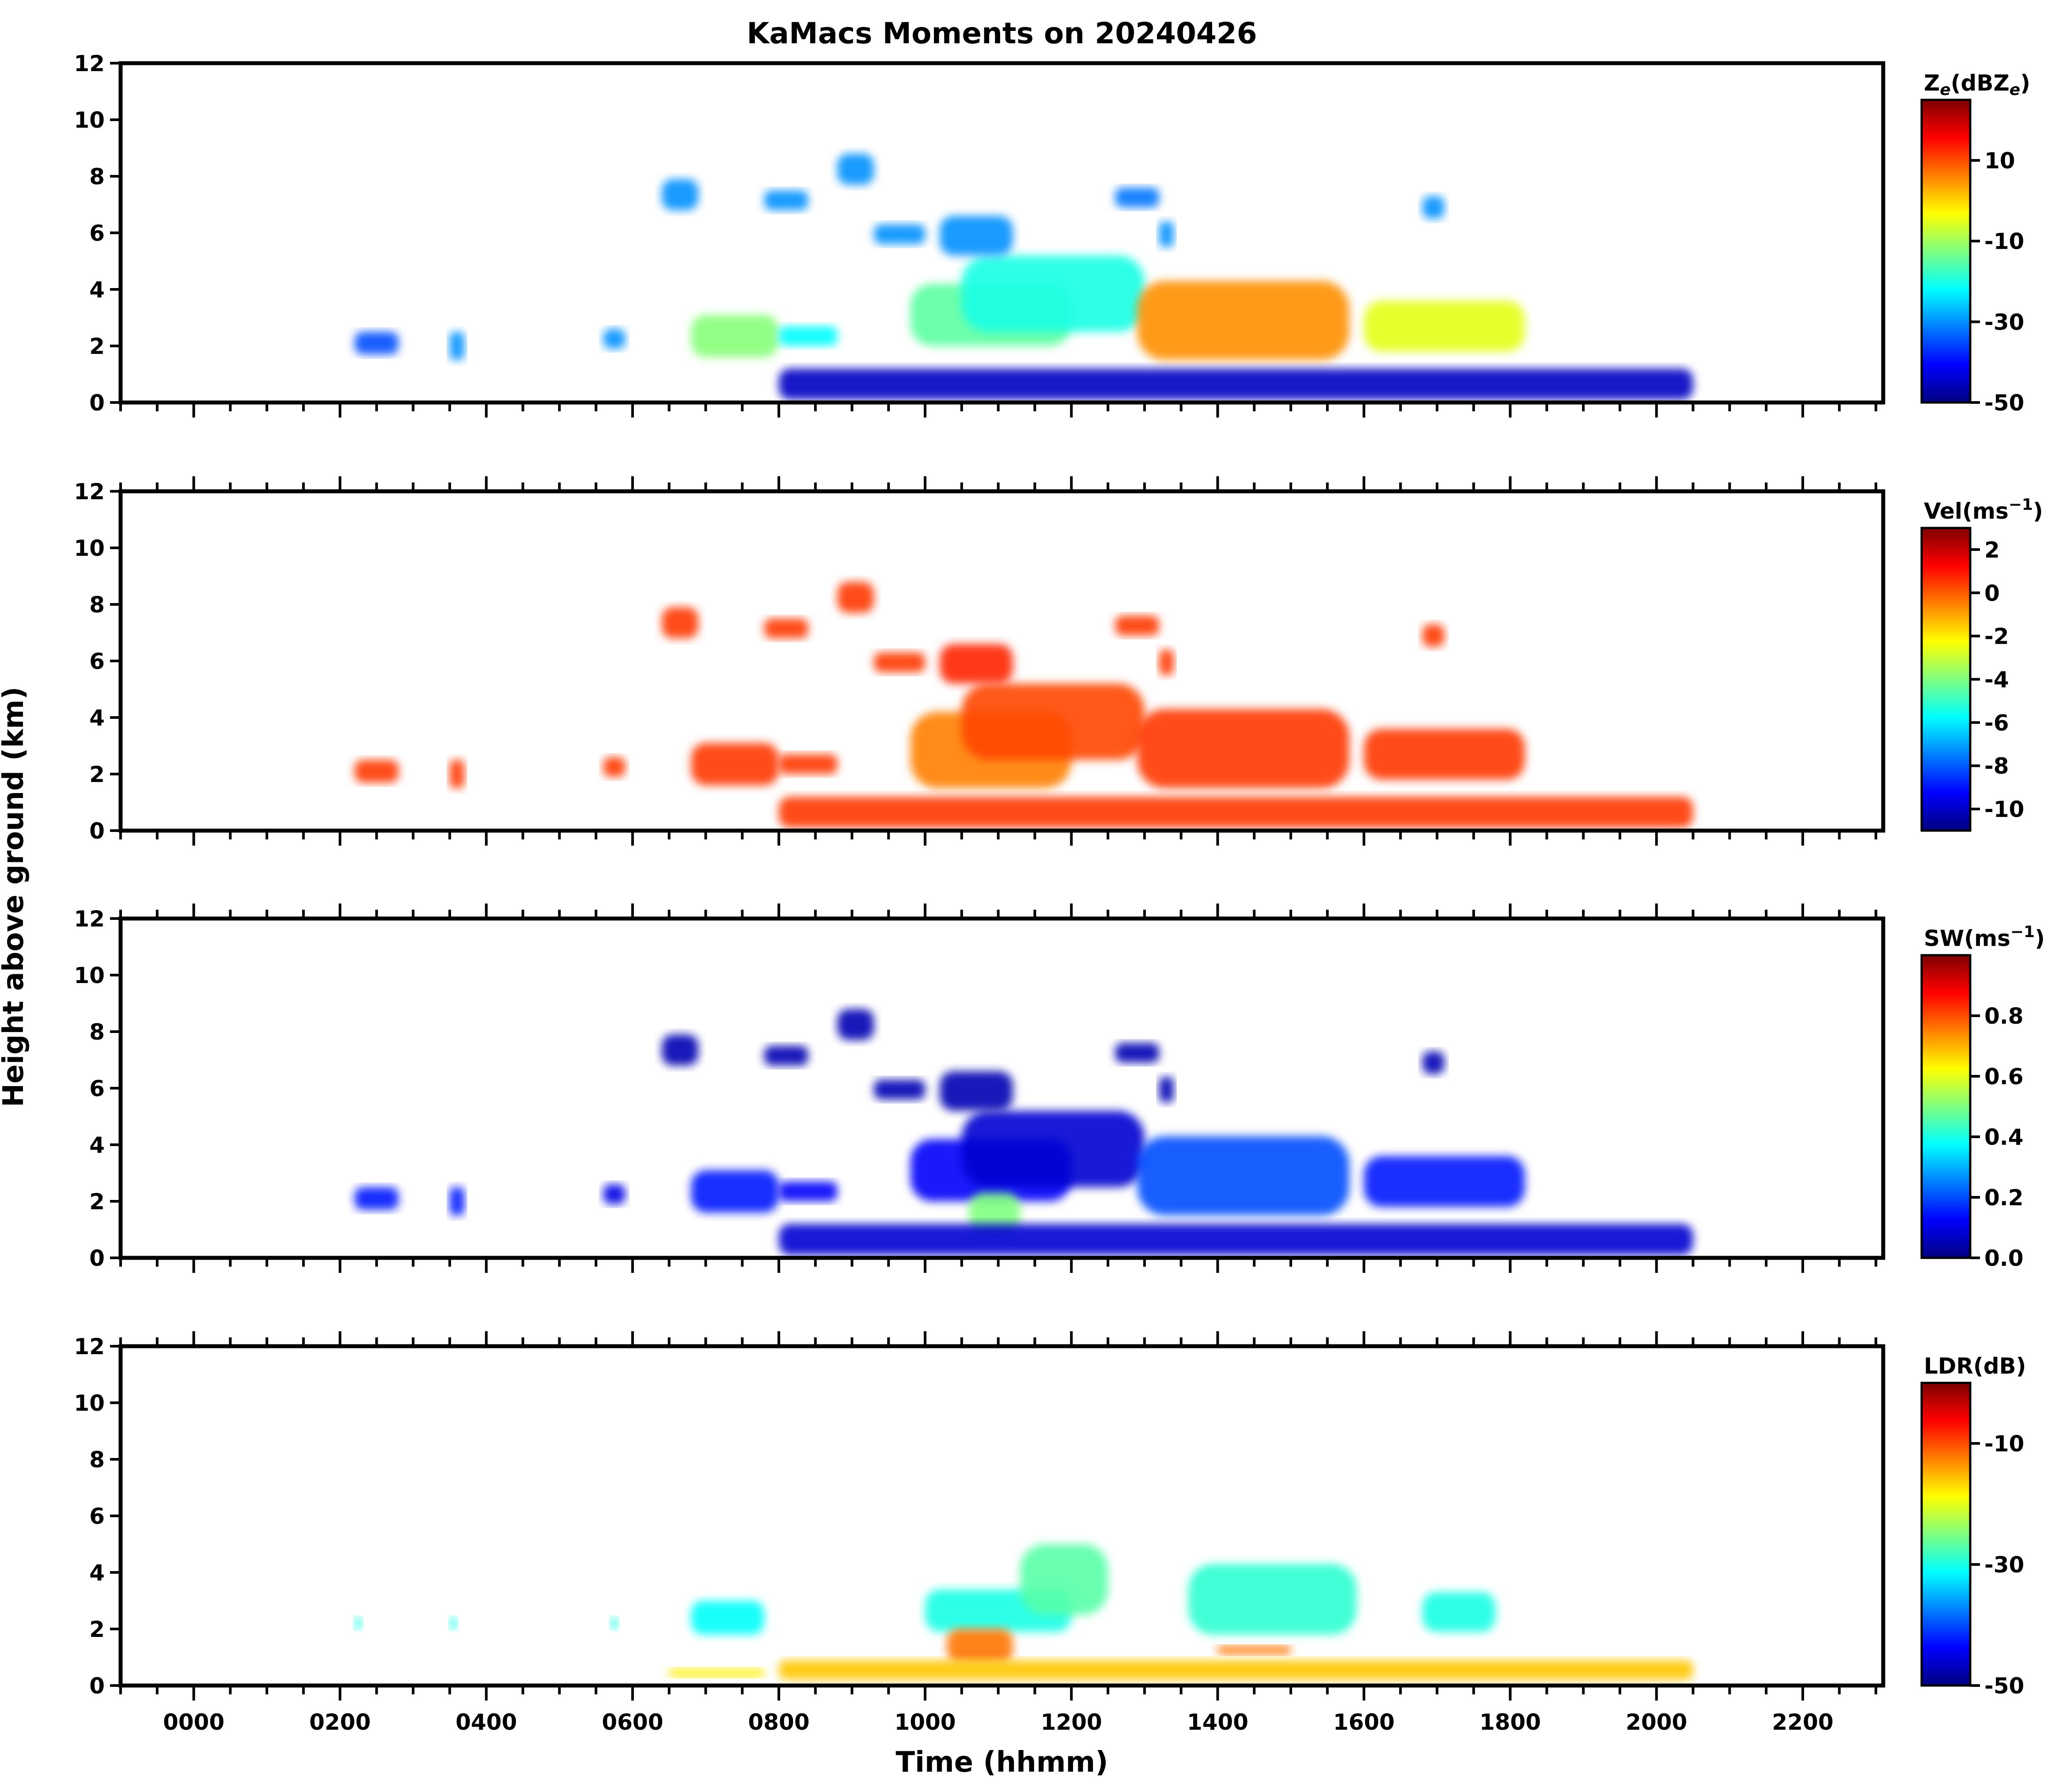  I want to click on colorbar-tick-label: -2, so click(1996, 636).